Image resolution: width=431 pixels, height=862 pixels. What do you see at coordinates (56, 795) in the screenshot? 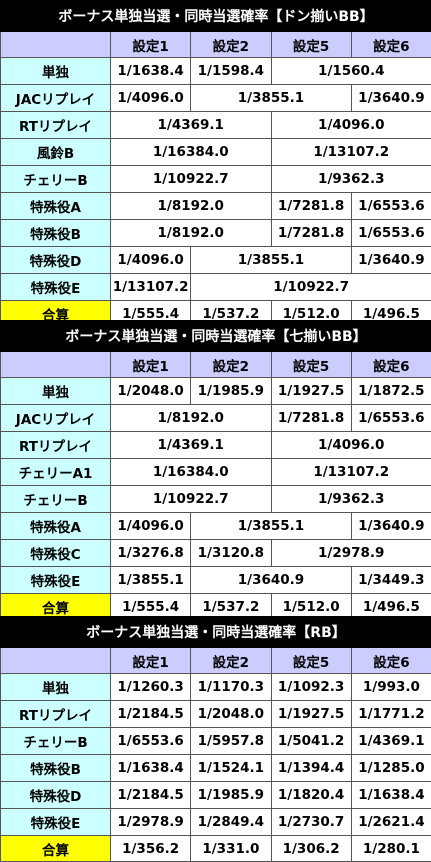
I see `row-label: 特殊役D` at bounding box center [56, 795].